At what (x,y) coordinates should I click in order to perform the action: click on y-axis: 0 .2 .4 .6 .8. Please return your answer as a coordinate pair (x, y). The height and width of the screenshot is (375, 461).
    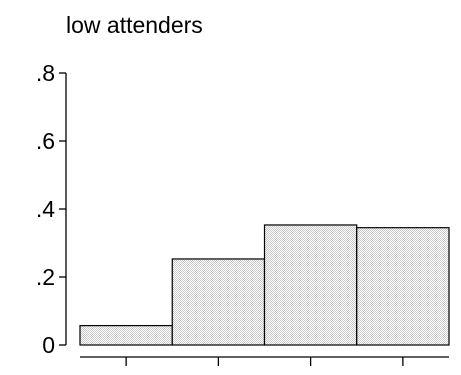
    Looking at the image, I should click on (51, 209).